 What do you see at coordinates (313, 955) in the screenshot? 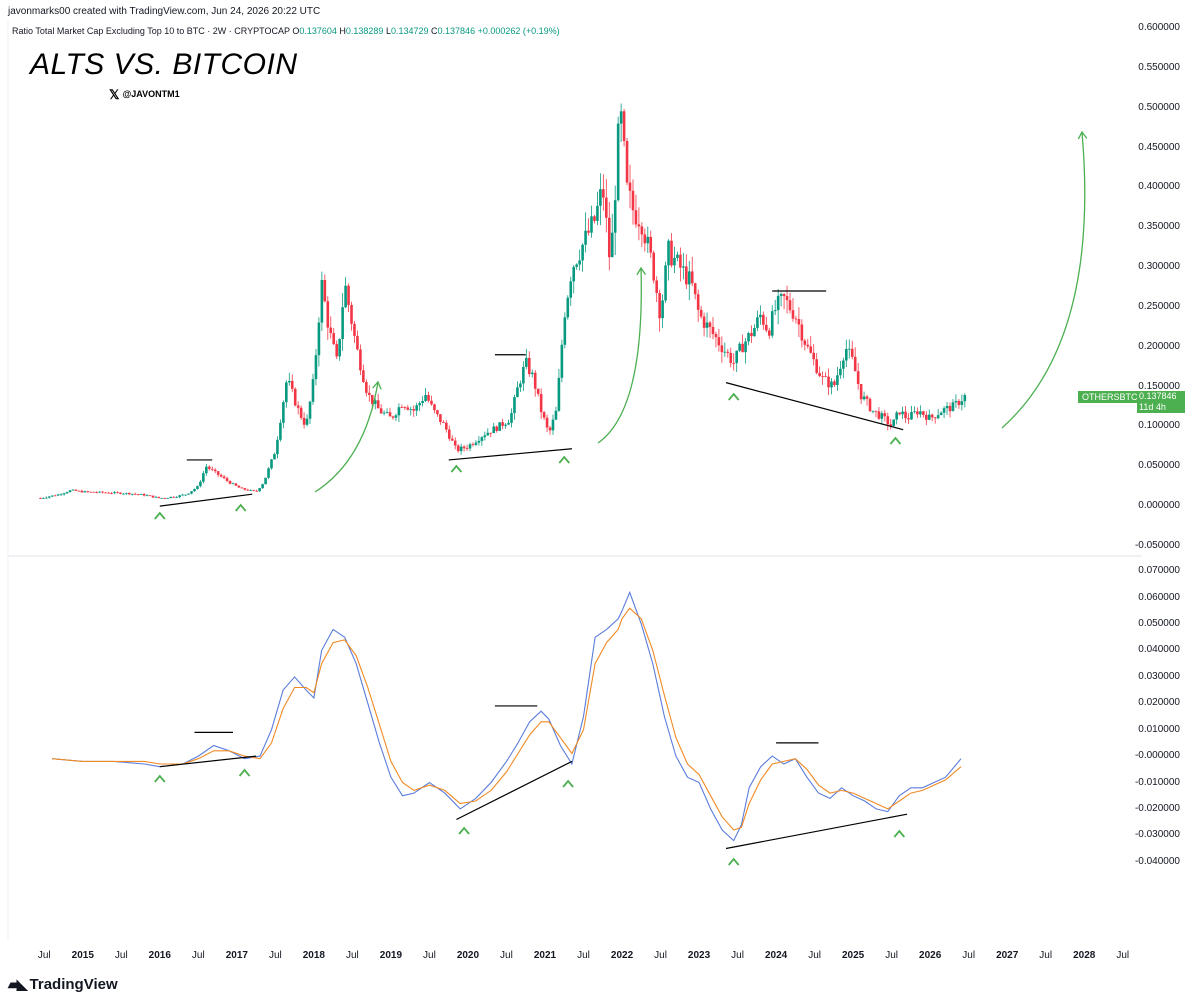
I see `time-tick-label: 2018` at bounding box center [313, 955].